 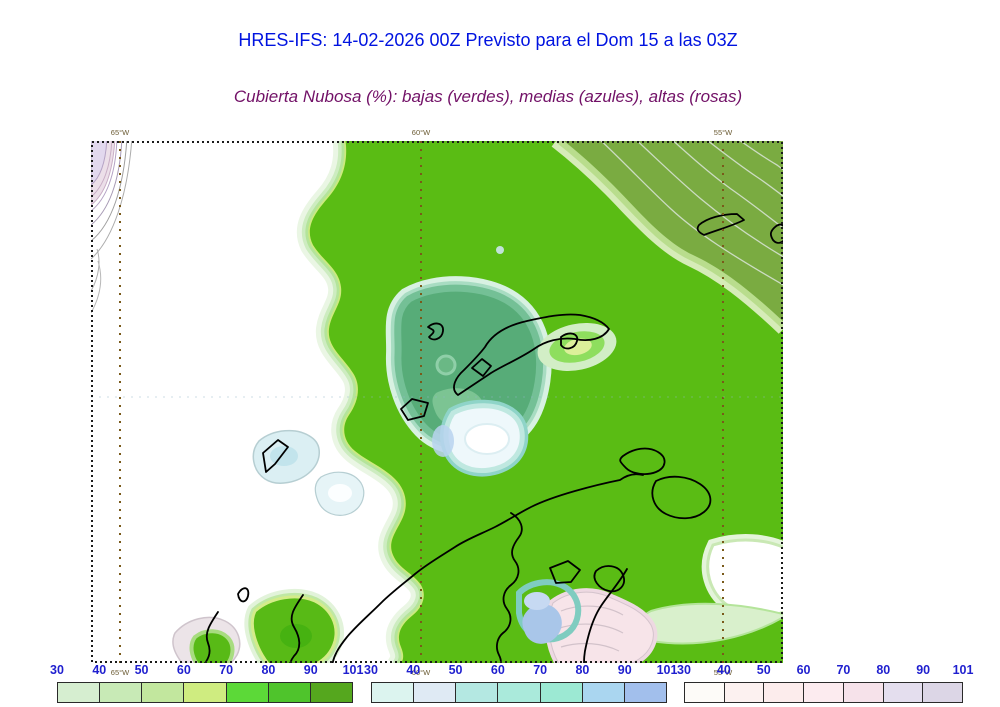 What do you see at coordinates (258, 625) in the screenshot?
I see `bottom-left-cloud-blobs` at bounding box center [258, 625].